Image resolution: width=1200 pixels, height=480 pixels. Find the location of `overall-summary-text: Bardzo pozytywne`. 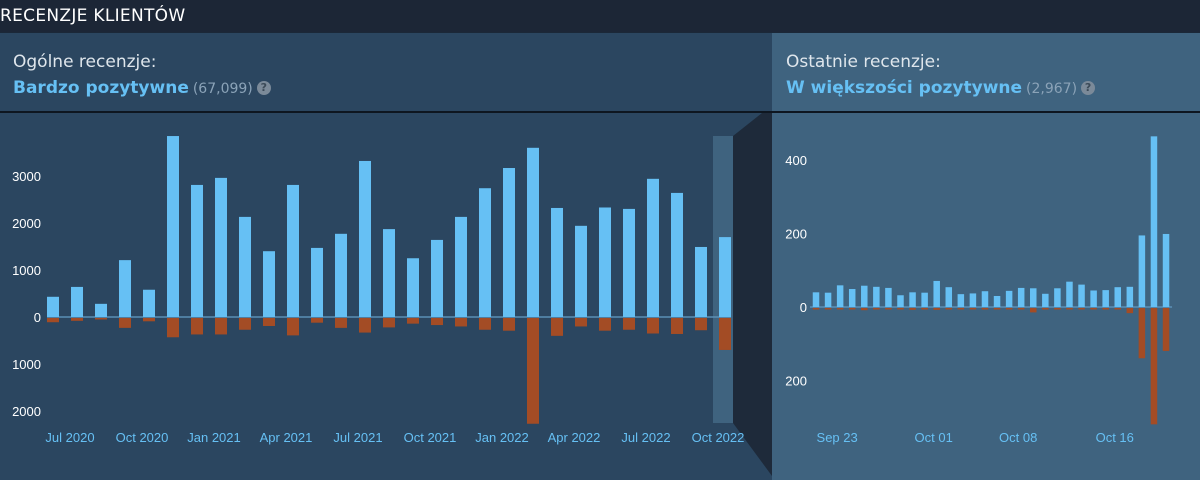

overall-summary-text: Bardzo pozytywne is located at coordinates (101, 88).